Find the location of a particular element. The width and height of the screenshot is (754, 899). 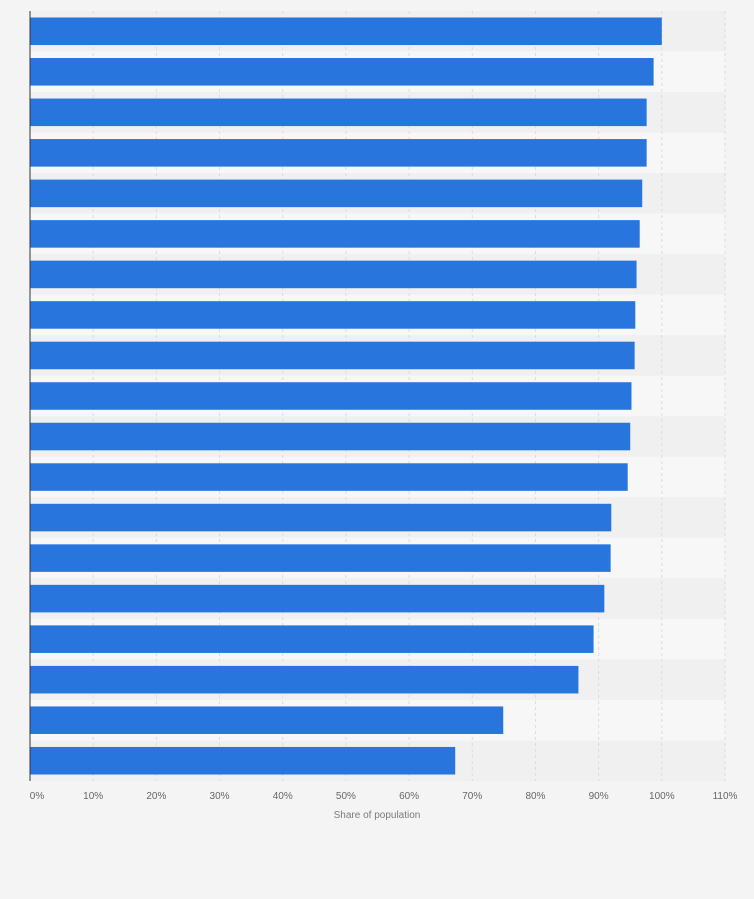

x-tick-label: 10% is located at coordinates (93, 796).